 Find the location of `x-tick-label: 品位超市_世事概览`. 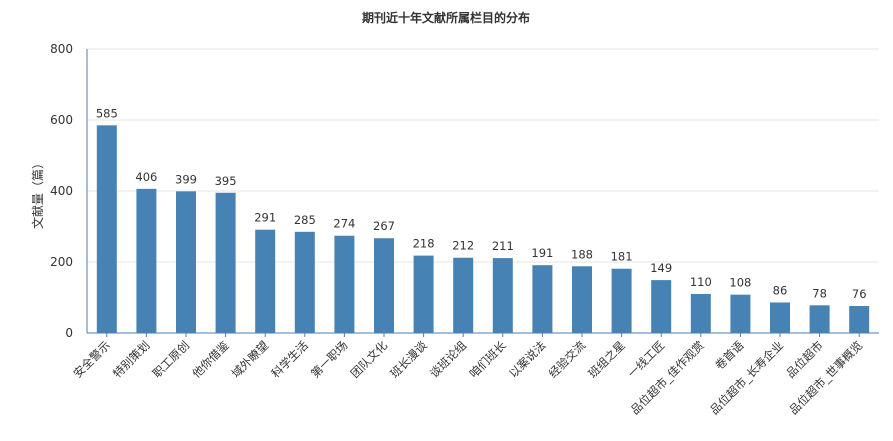

x-tick-label: 品位超市_世事概览 is located at coordinates (825, 377).